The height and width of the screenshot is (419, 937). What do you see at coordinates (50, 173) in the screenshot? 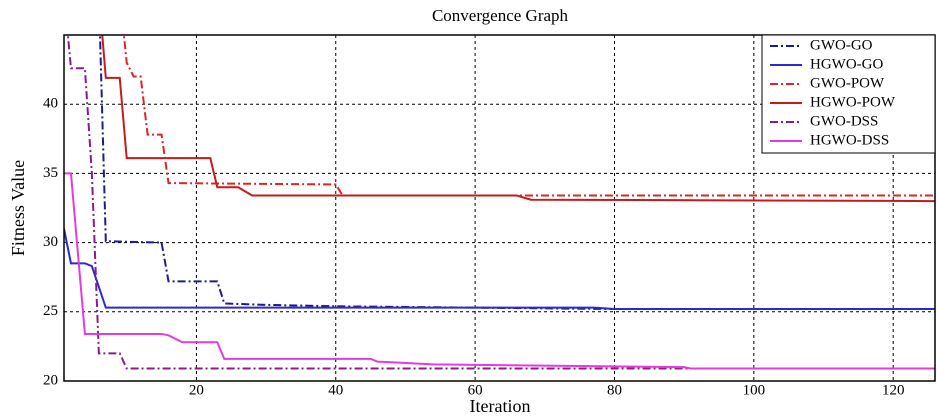
I see `y-tick-label: 35` at bounding box center [50, 173].